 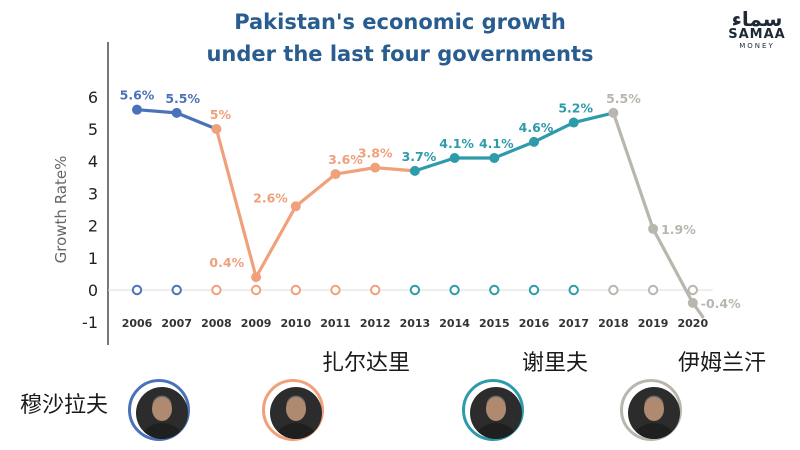 What do you see at coordinates (226, 262) in the screenshot?
I see `data-label: 0.4%` at bounding box center [226, 262].